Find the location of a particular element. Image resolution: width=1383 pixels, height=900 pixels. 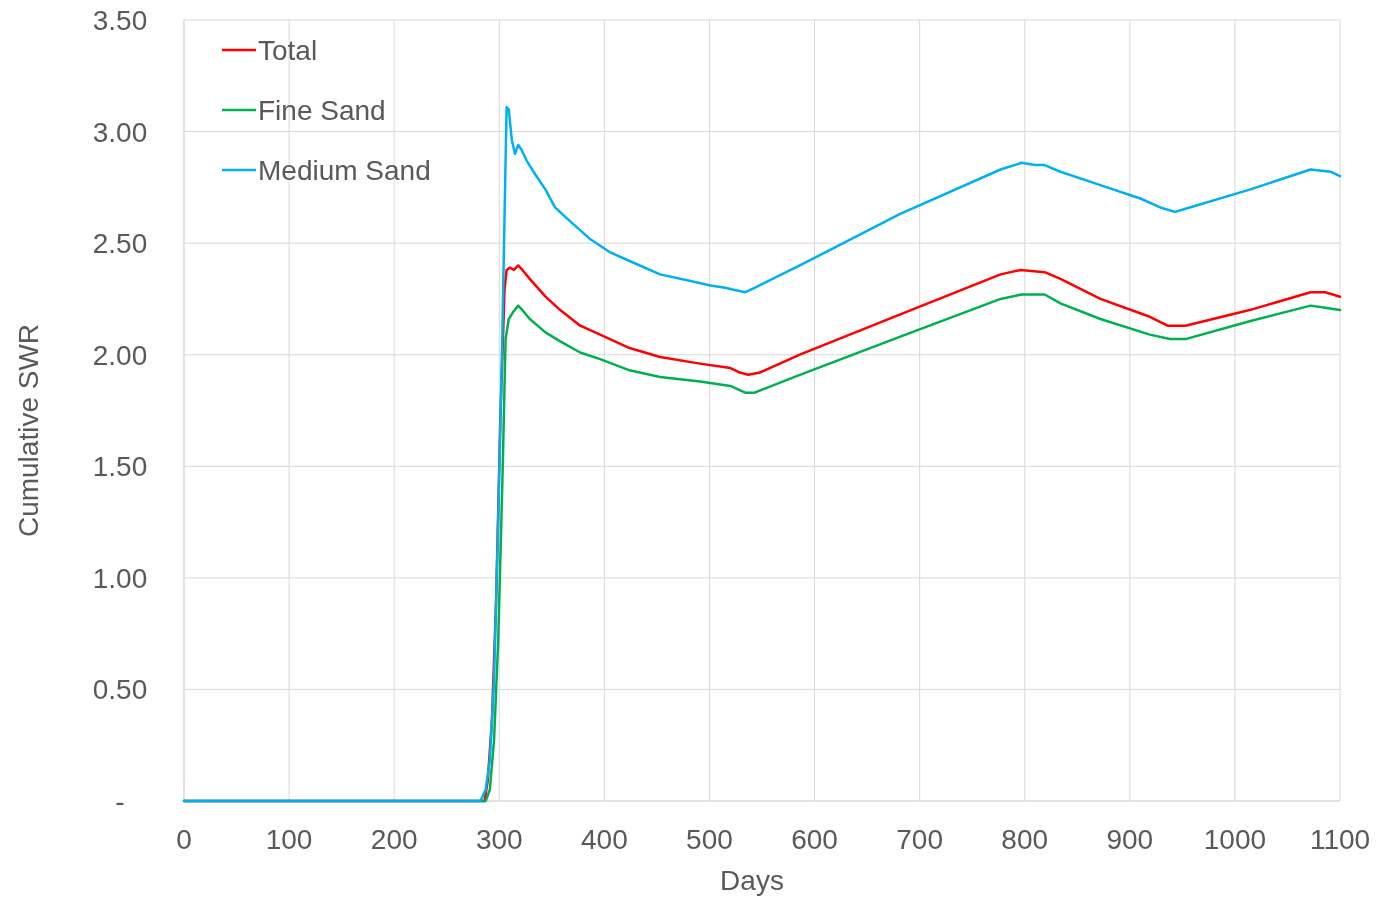

x-tick-label: 500 is located at coordinates (709, 839).